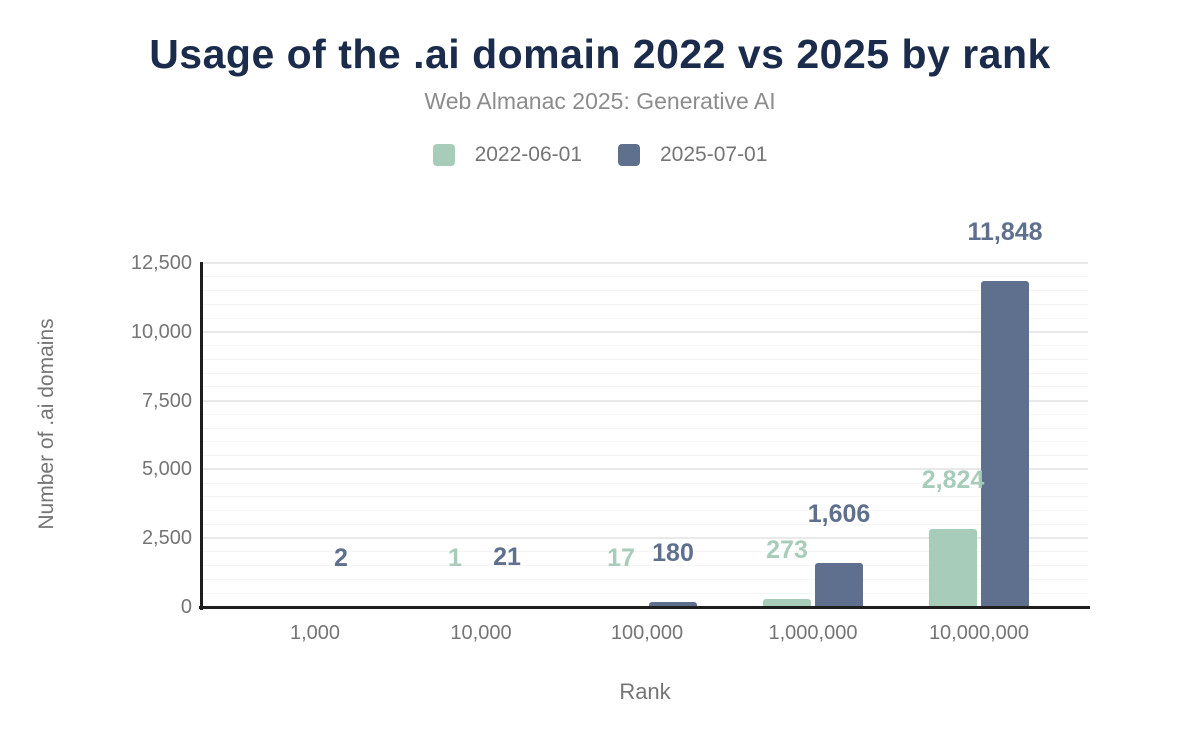 Image resolution: width=1200 pixels, height=742 pixels. What do you see at coordinates (673, 553) in the screenshot?
I see `value-label-2025-07-01: 180` at bounding box center [673, 553].